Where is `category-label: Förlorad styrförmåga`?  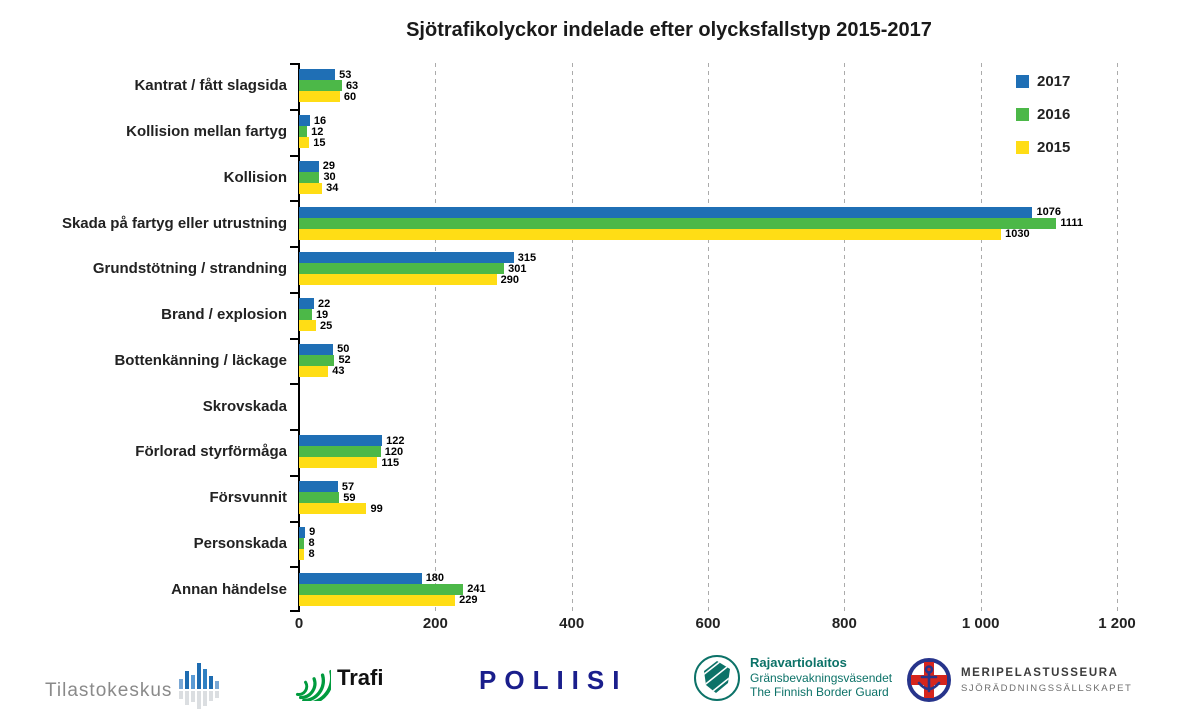 category-label: Förlorad styrförmåga is located at coordinates (211, 452).